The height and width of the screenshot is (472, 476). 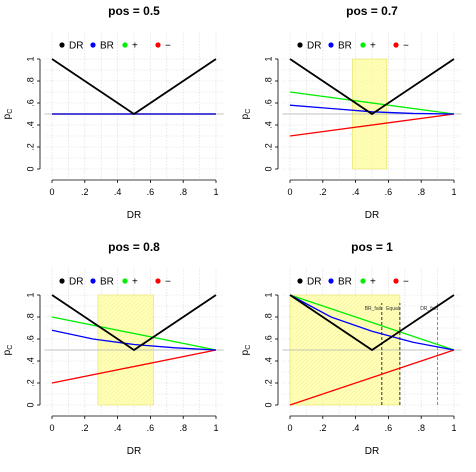 I want to click on x-tick-label: 0, so click(x=51, y=192).